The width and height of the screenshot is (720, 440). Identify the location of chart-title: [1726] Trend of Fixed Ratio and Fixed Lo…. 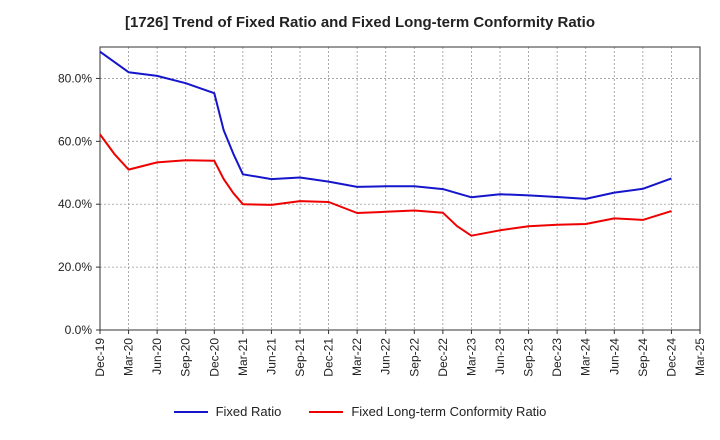
(360, 22).